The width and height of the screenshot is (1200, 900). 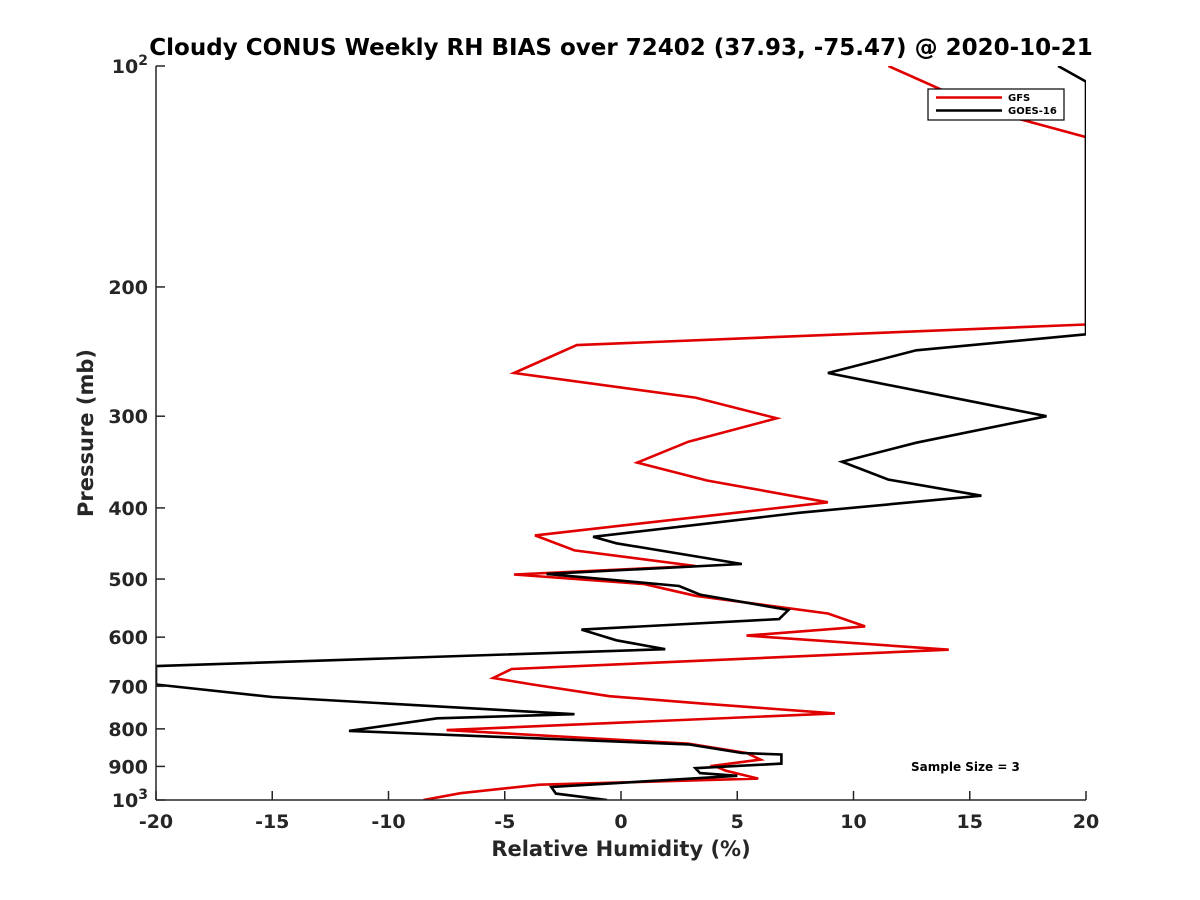 I want to click on y-tick-label: 900, so click(x=128, y=767).